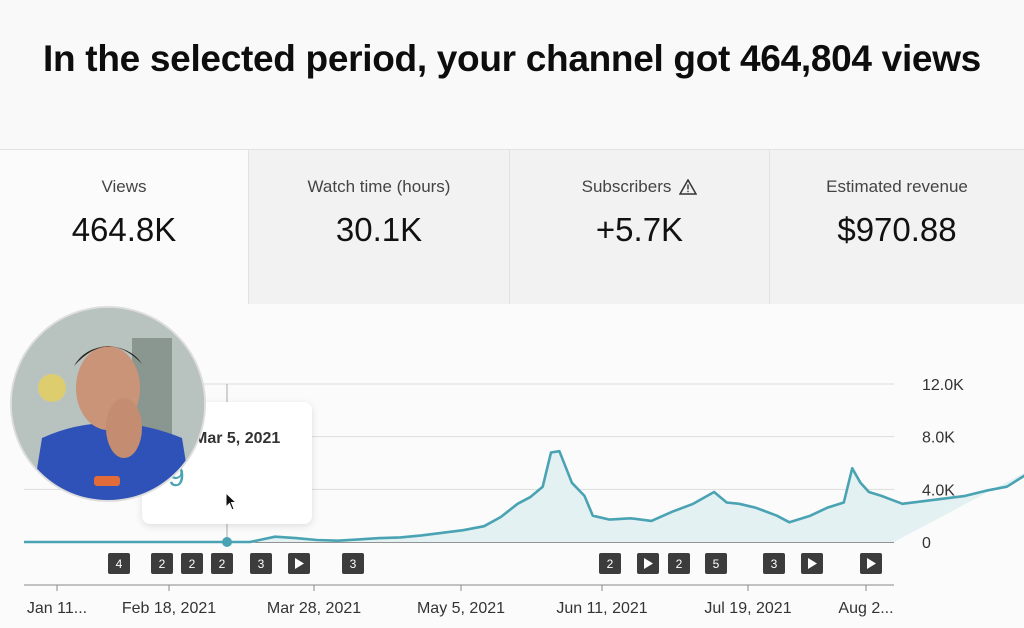  What do you see at coordinates (897, 186) in the screenshot?
I see `card-revenue-label: Estimated revenue` at bounding box center [897, 186].